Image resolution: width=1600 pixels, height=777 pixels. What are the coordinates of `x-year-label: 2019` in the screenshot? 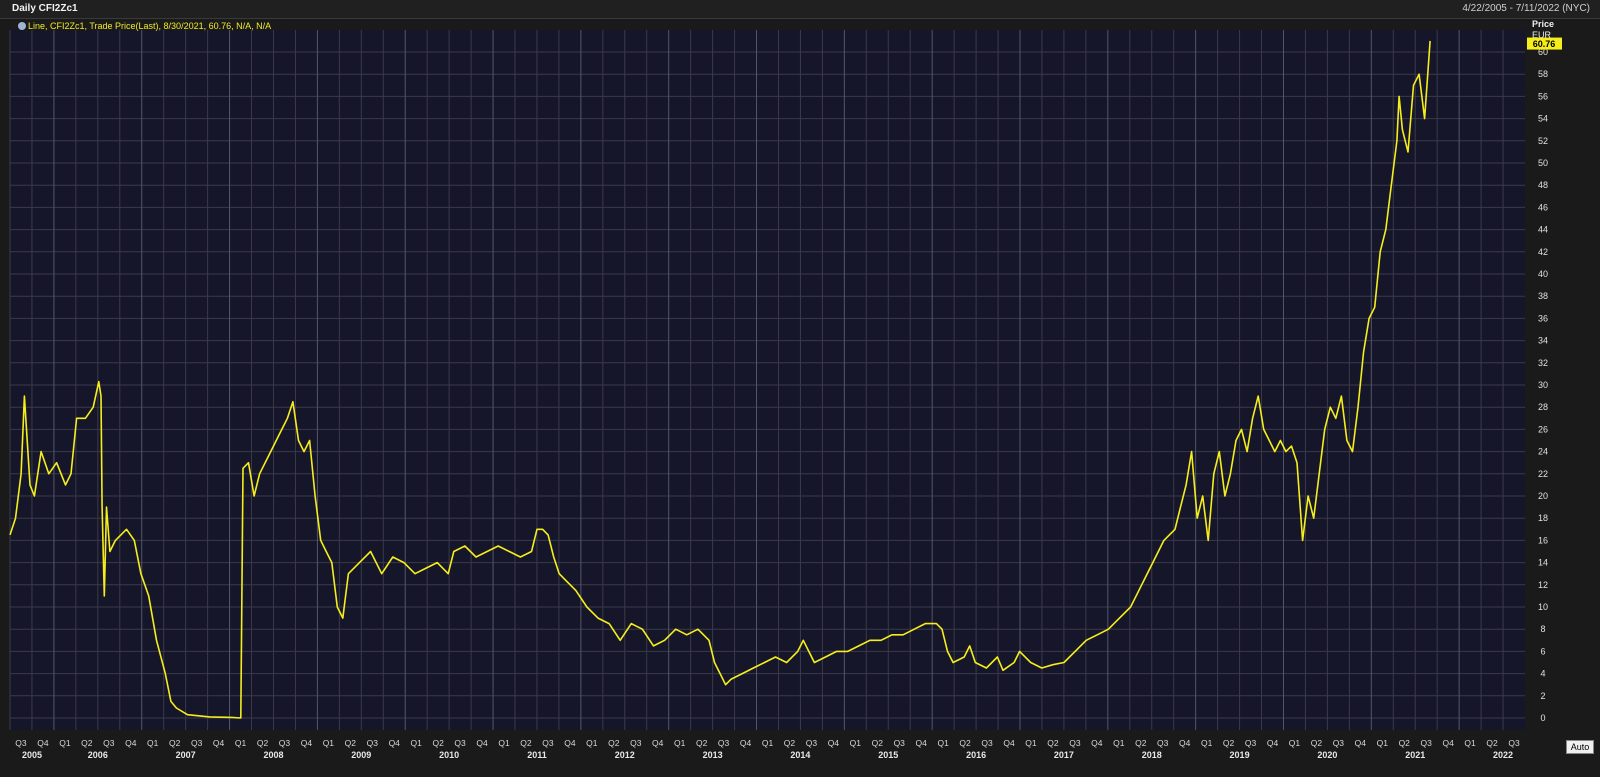 It's located at (1240, 755).